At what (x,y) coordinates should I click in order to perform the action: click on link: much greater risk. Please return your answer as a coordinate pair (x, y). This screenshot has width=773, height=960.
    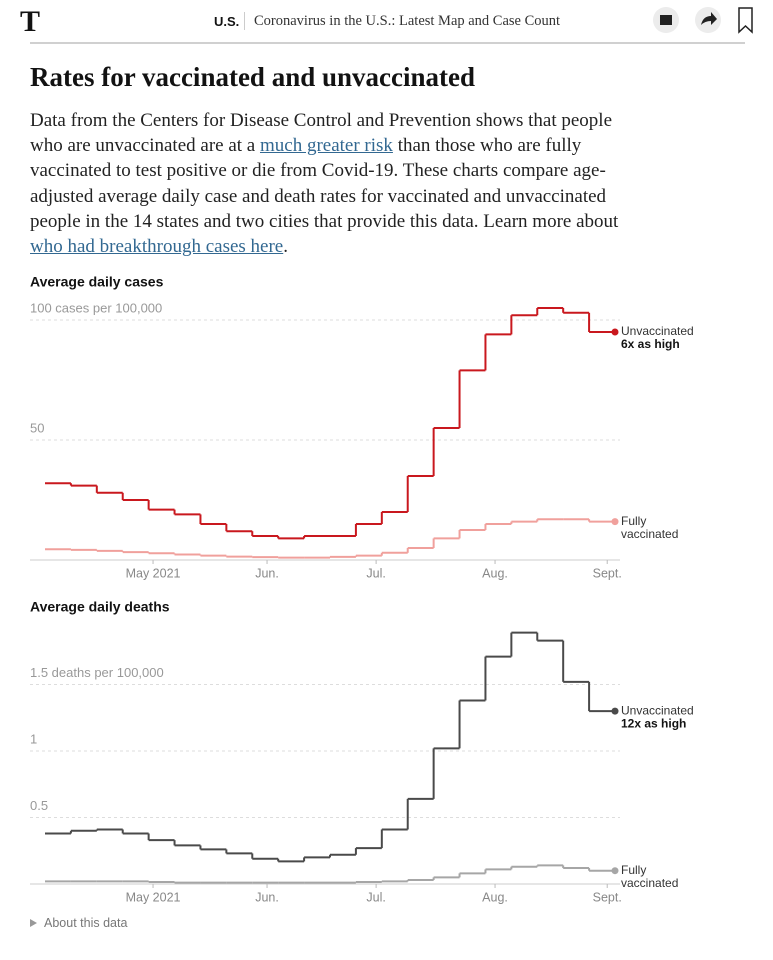
    Looking at the image, I should click on (326, 146).